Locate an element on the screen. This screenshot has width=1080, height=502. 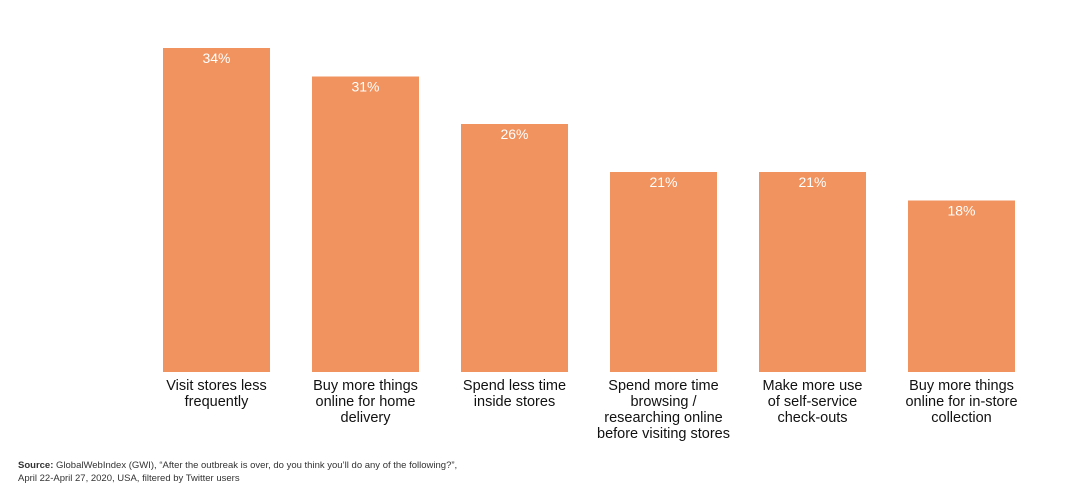
value-label-5: 21% is located at coordinates (812, 182).